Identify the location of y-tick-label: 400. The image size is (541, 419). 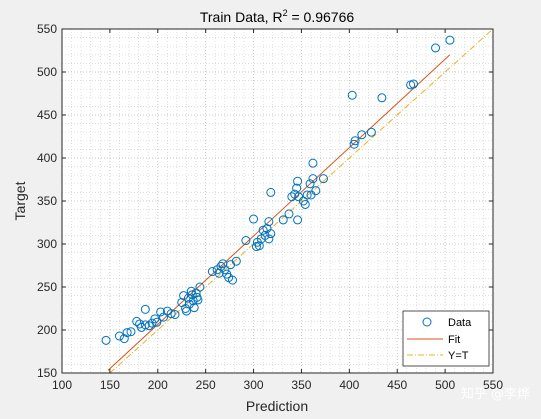
(47, 158).